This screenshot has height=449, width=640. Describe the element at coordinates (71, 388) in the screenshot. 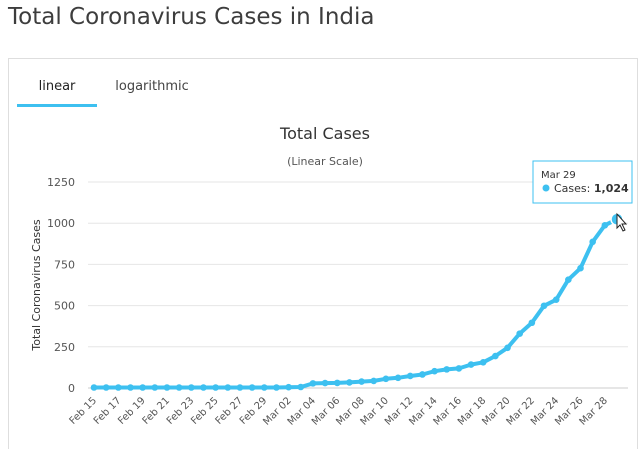

I see `y-tick-label: 0` at that location.